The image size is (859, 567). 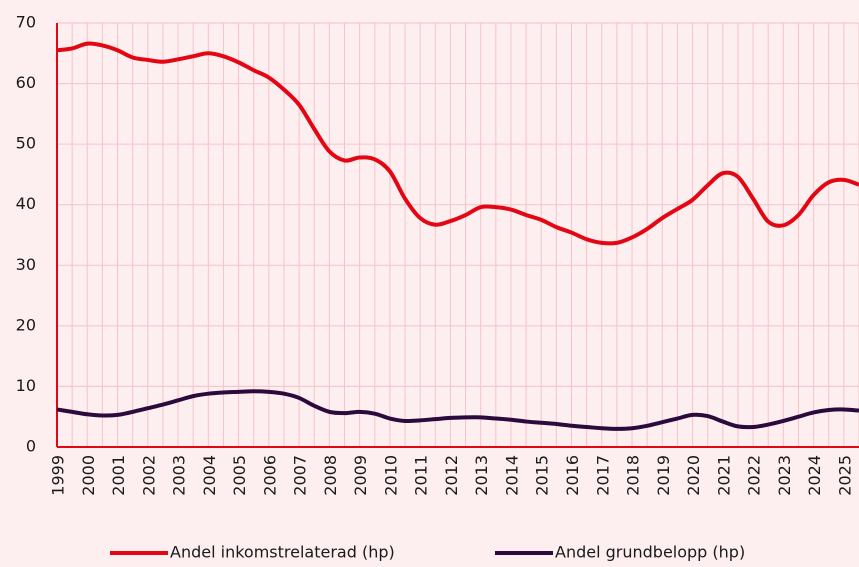 What do you see at coordinates (693, 475) in the screenshot?
I see `x-tick-label: 2020` at bounding box center [693, 475].